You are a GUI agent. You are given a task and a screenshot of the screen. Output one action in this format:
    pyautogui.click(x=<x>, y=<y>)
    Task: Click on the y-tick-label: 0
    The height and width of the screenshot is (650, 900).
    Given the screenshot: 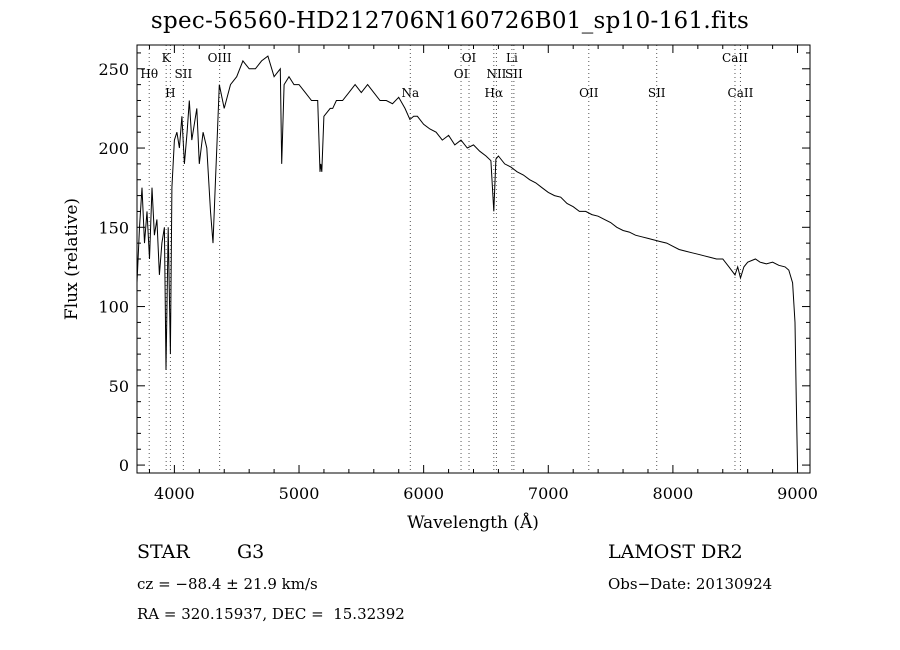 What is the action you would take?
    pyautogui.click(x=124, y=465)
    